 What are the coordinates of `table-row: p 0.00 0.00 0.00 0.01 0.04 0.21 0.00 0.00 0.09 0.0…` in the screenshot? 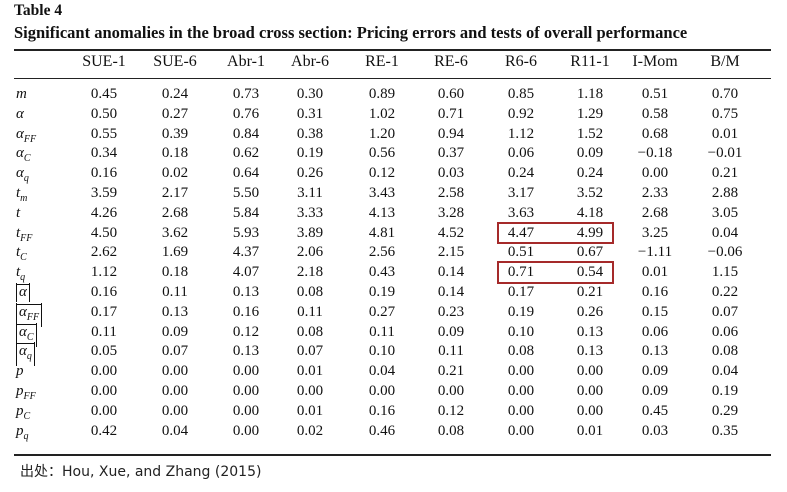 It's located at (393, 372).